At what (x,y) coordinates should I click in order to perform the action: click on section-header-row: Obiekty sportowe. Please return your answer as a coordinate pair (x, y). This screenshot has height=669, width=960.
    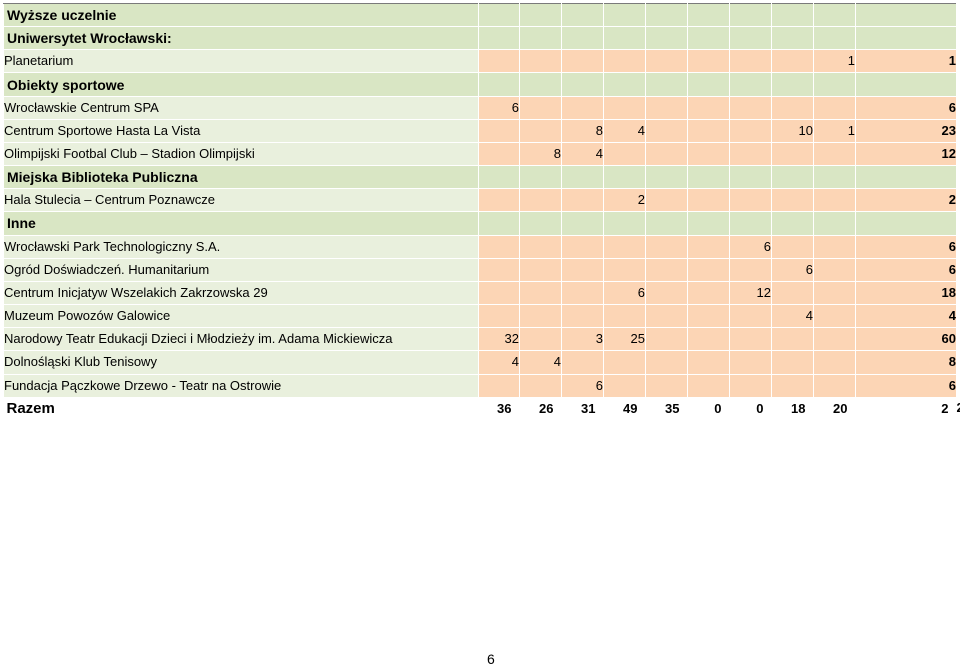
    Looking at the image, I should click on (480, 84).